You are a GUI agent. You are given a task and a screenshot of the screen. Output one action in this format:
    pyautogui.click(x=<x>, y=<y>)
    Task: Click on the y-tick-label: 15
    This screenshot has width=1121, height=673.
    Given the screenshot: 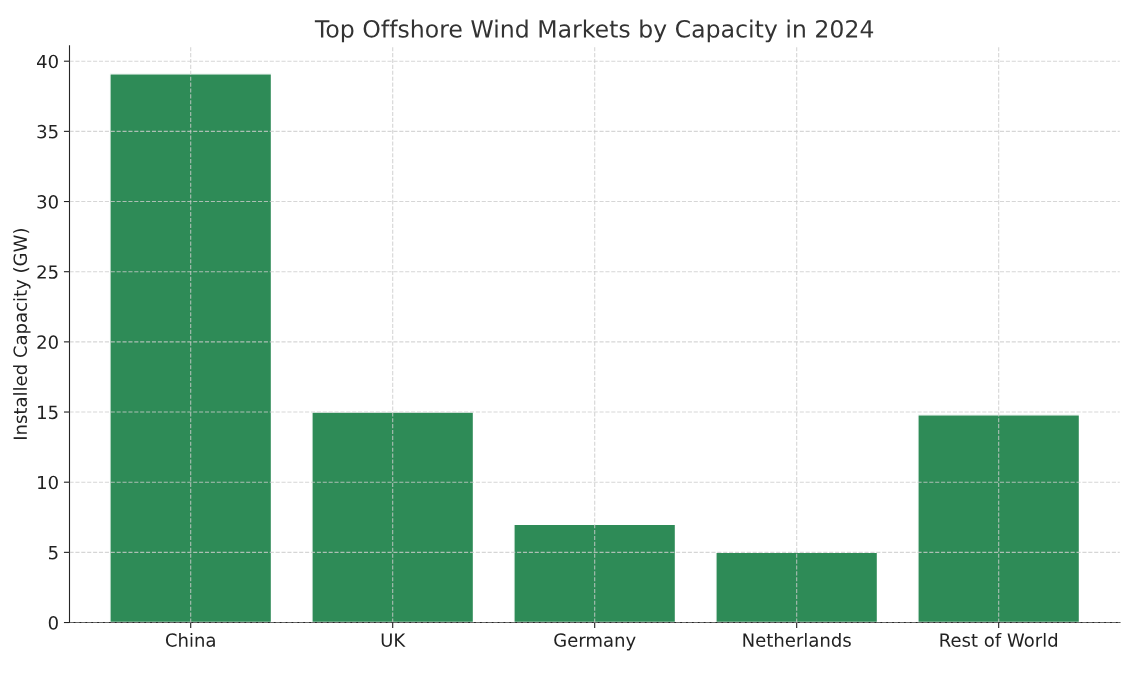 What is the action you would take?
    pyautogui.click(x=48, y=412)
    